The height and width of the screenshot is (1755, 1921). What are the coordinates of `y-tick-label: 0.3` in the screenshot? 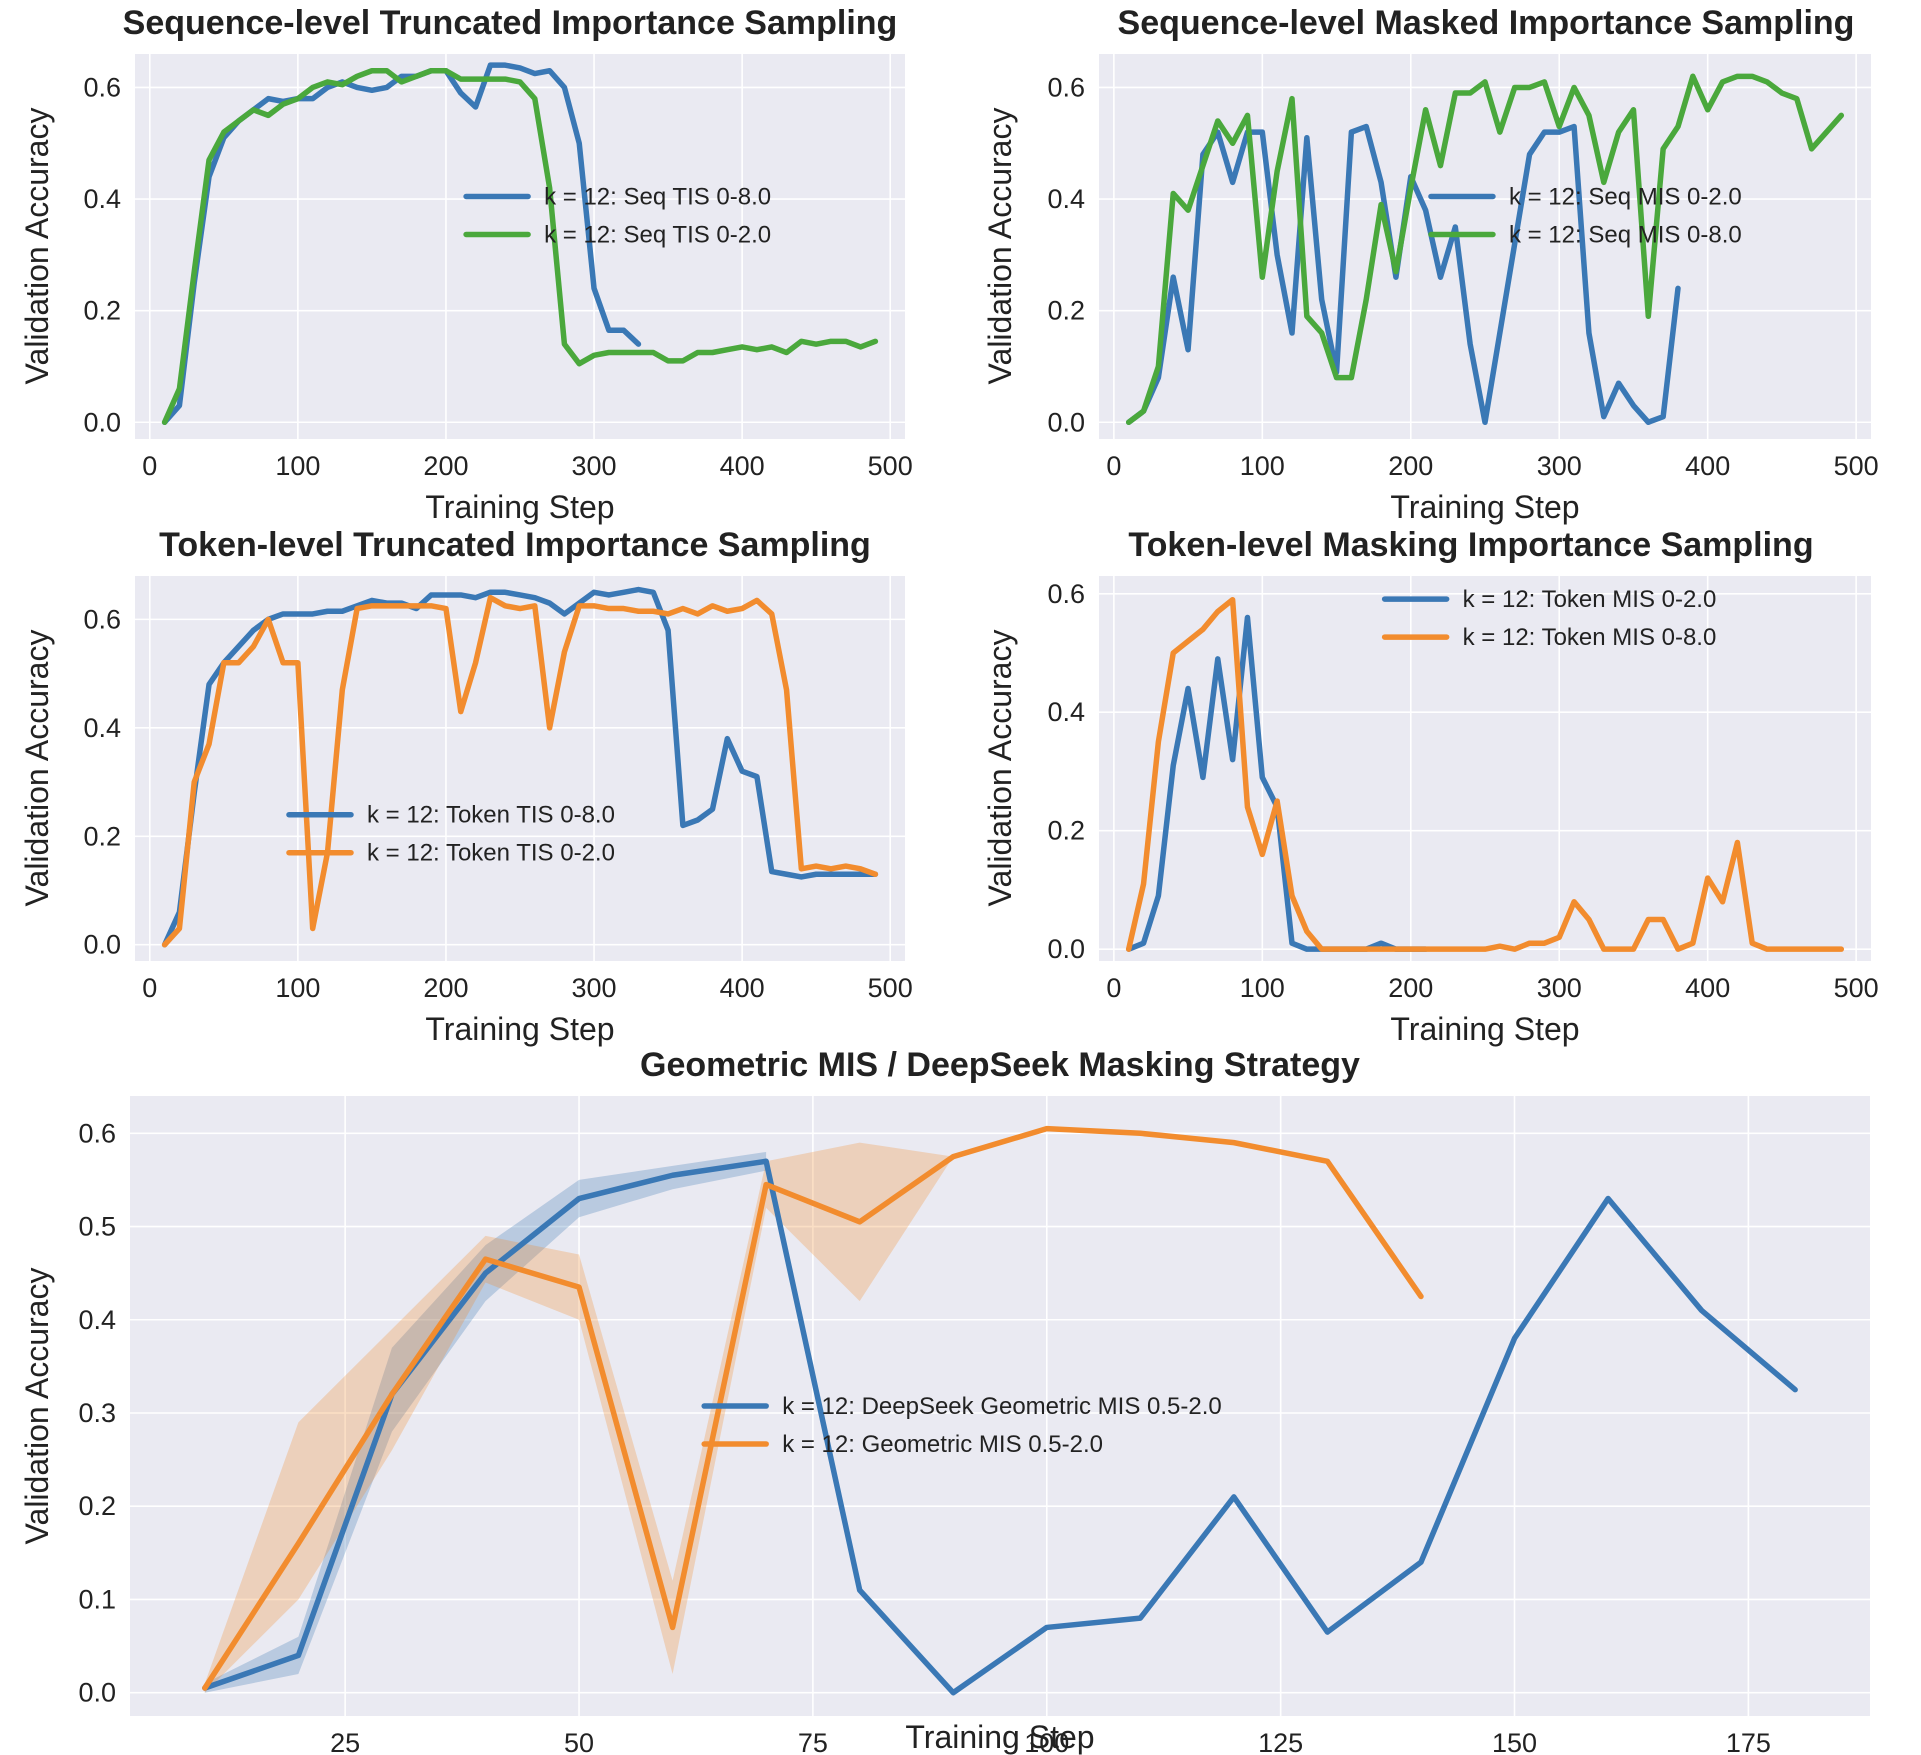 It's located at (97, 1413).